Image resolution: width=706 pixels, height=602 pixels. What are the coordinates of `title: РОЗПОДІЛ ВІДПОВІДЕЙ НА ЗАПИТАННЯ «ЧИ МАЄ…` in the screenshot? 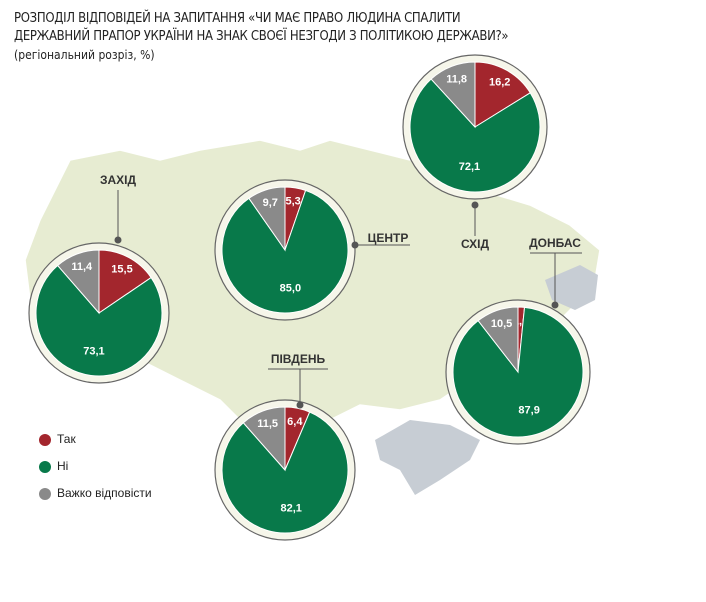 It's located at (261, 27).